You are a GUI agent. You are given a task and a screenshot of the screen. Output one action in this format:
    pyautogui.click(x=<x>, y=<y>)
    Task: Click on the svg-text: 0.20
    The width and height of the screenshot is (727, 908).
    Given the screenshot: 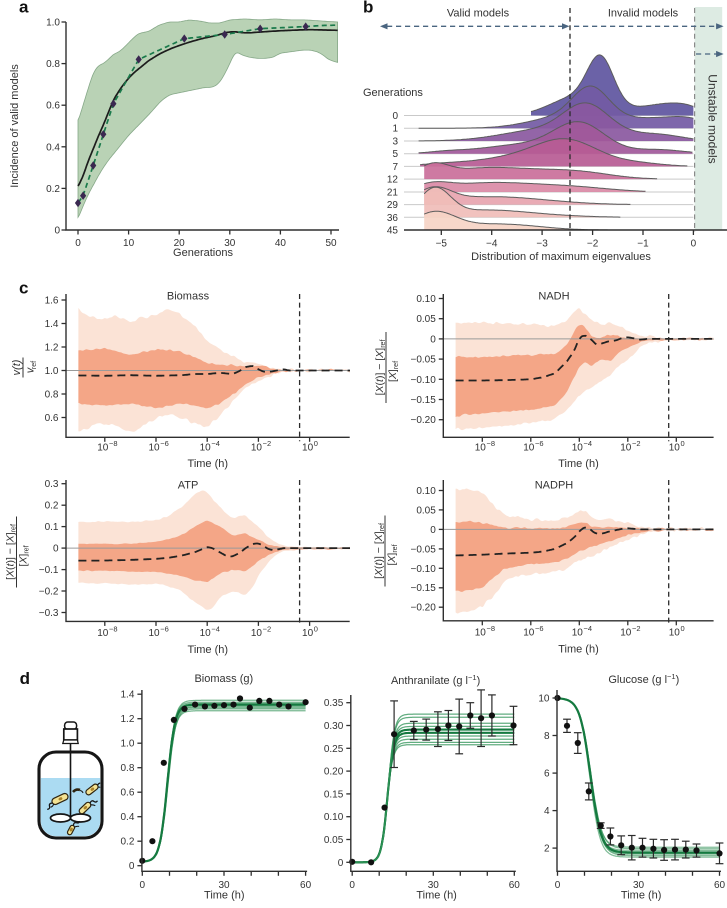 What is the action you would take?
    pyautogui.click(x=334, y=772)
    